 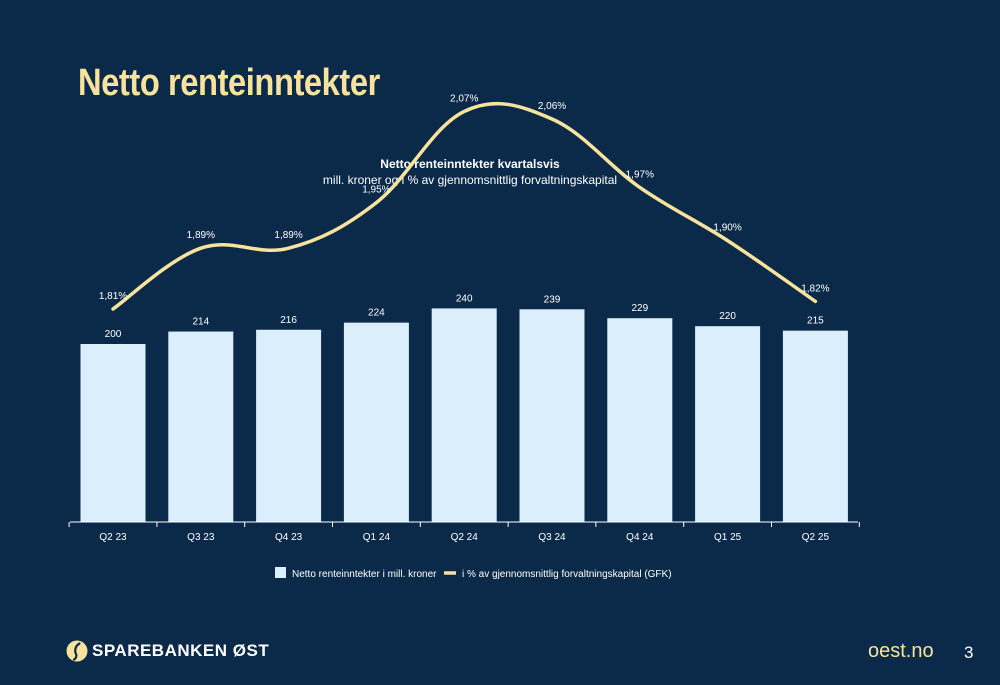 I want to click on x-tick-label: Q2 24, so click(x=465, y=537).